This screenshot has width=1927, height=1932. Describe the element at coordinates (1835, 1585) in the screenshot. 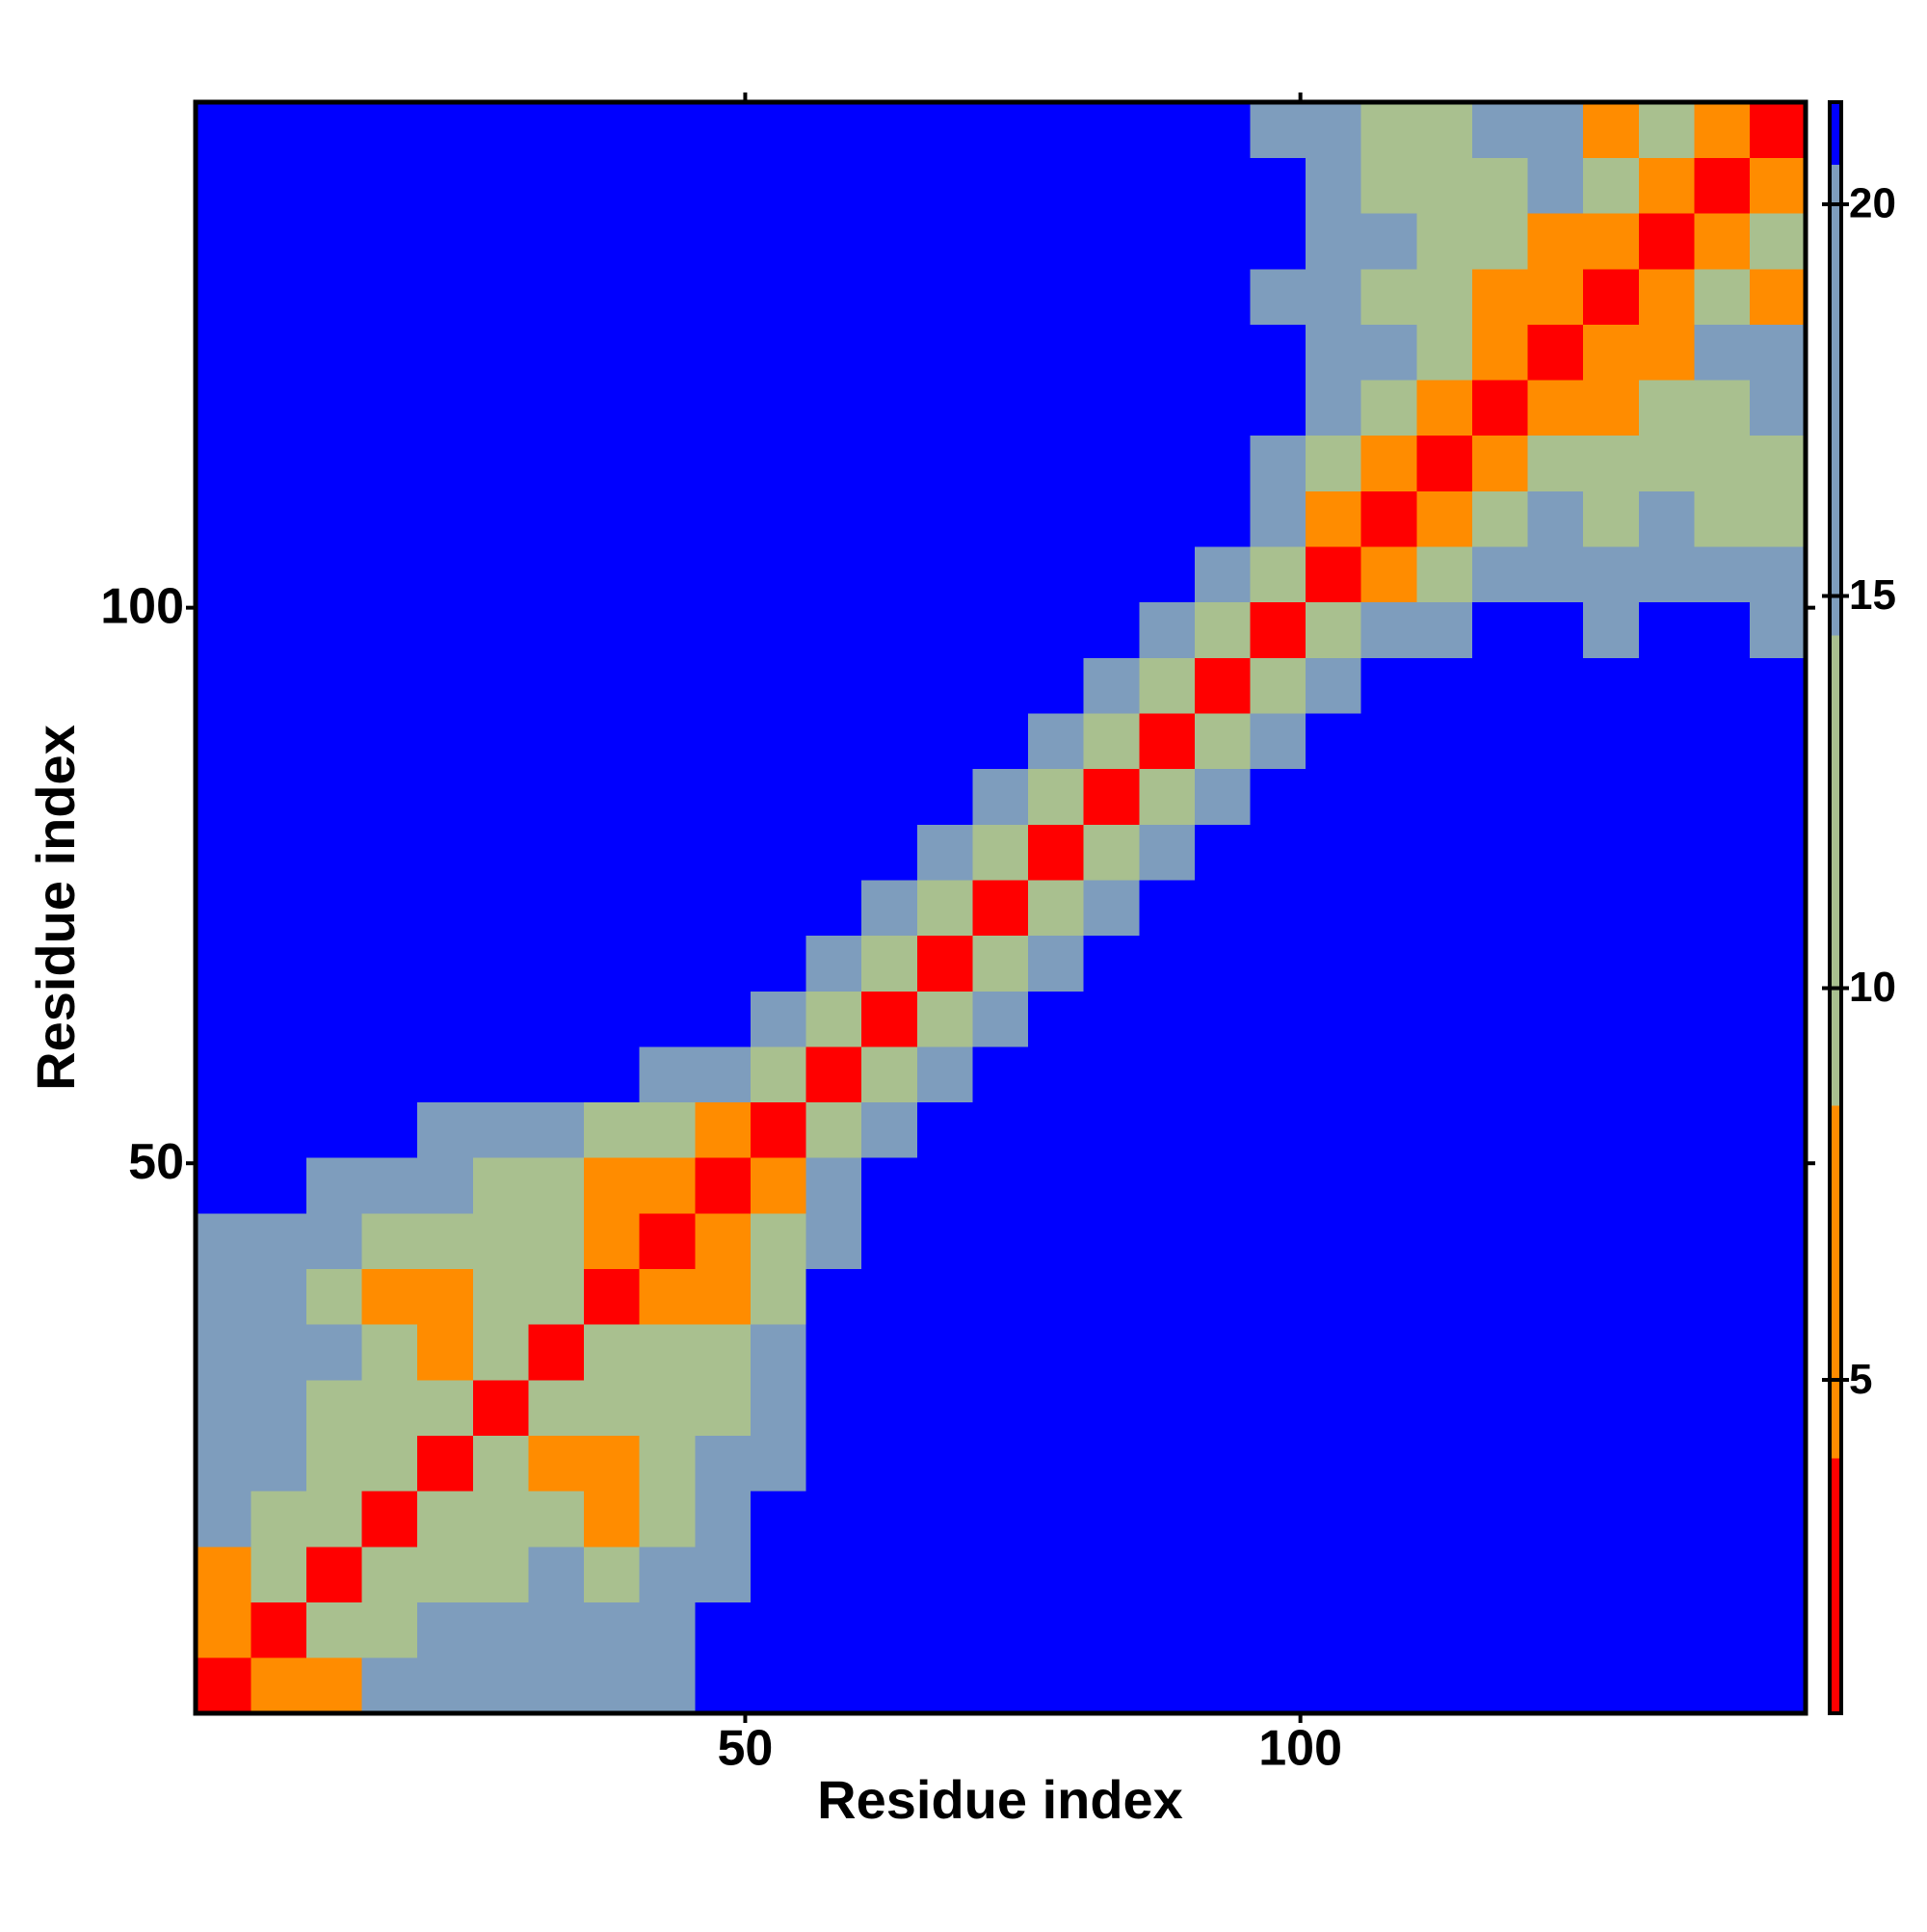

I see `colorbar-segment` at that location.